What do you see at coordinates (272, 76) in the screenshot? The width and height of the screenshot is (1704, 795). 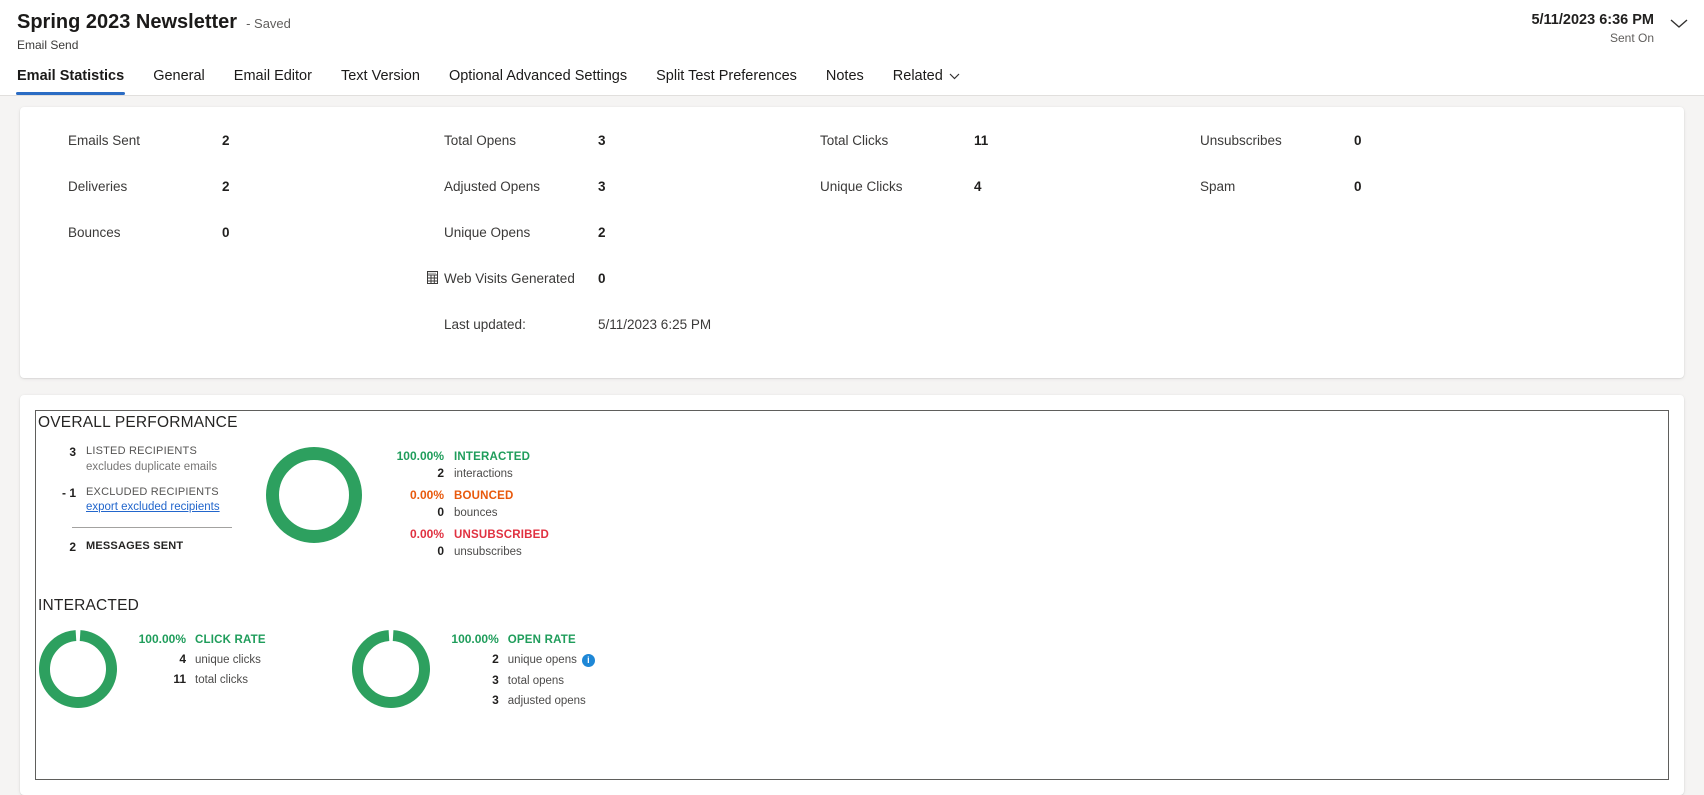 I see `tab-email-editor: Email Editor` at bounding box center [272, 76].